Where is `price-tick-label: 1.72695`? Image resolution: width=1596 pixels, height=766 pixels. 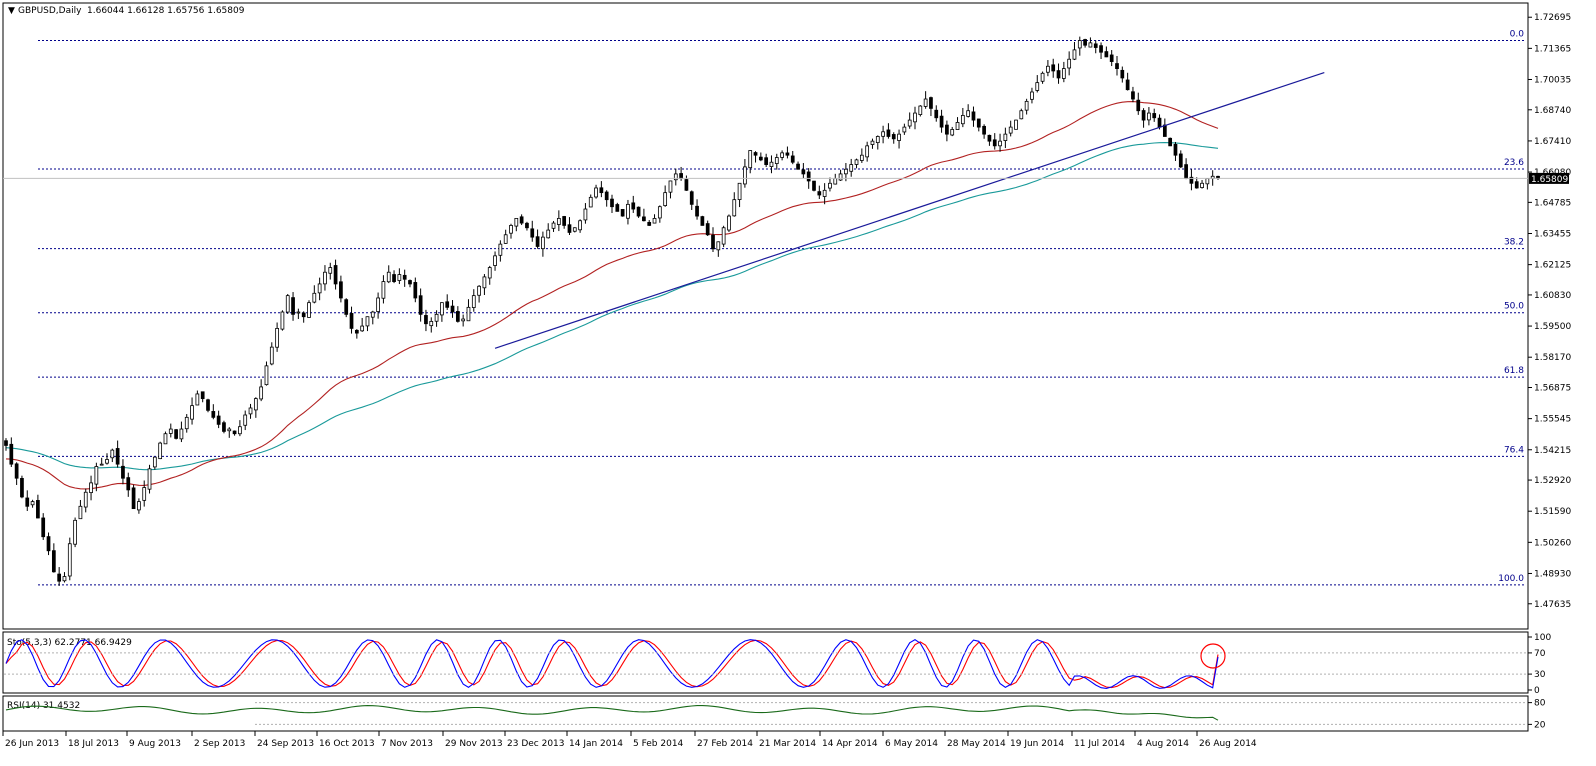 price-tick-label: 1.72695 is located at coordinates (1552, 18).